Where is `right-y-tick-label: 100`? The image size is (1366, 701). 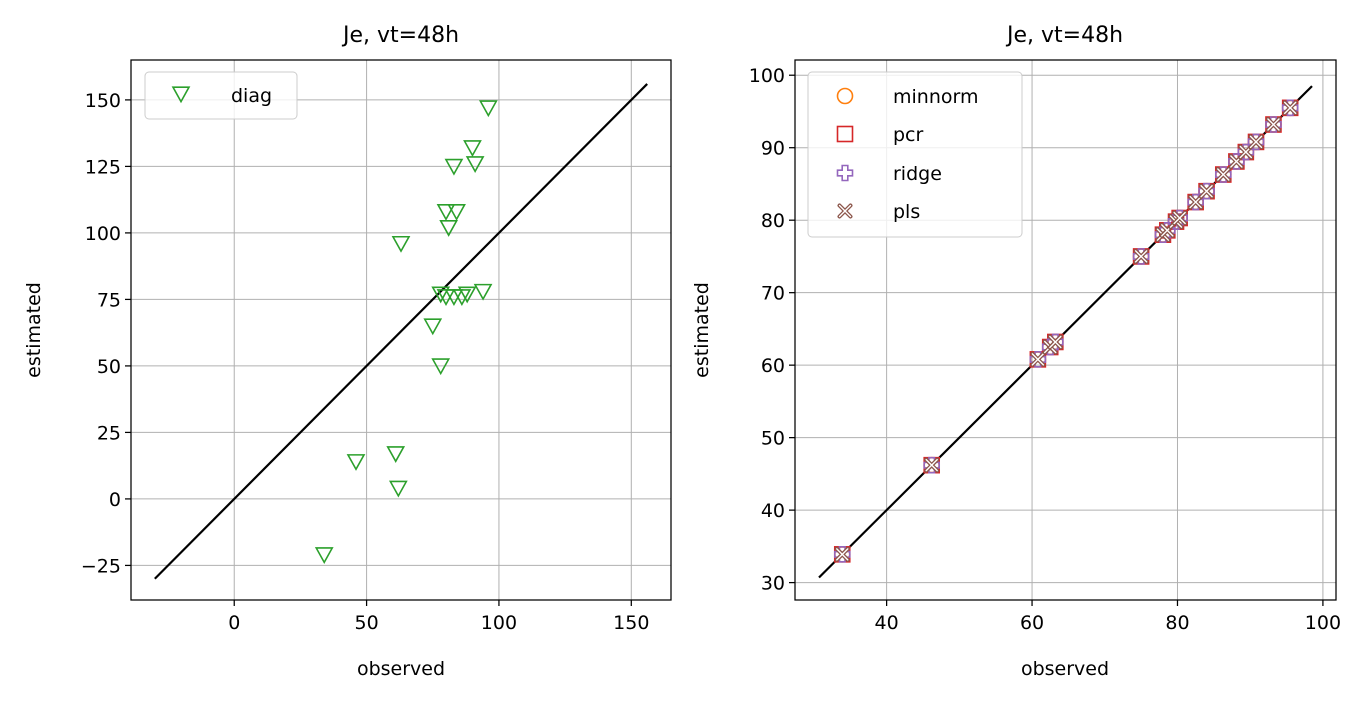 right-y-tick-label: 100 is located at coordinates (767, 76).